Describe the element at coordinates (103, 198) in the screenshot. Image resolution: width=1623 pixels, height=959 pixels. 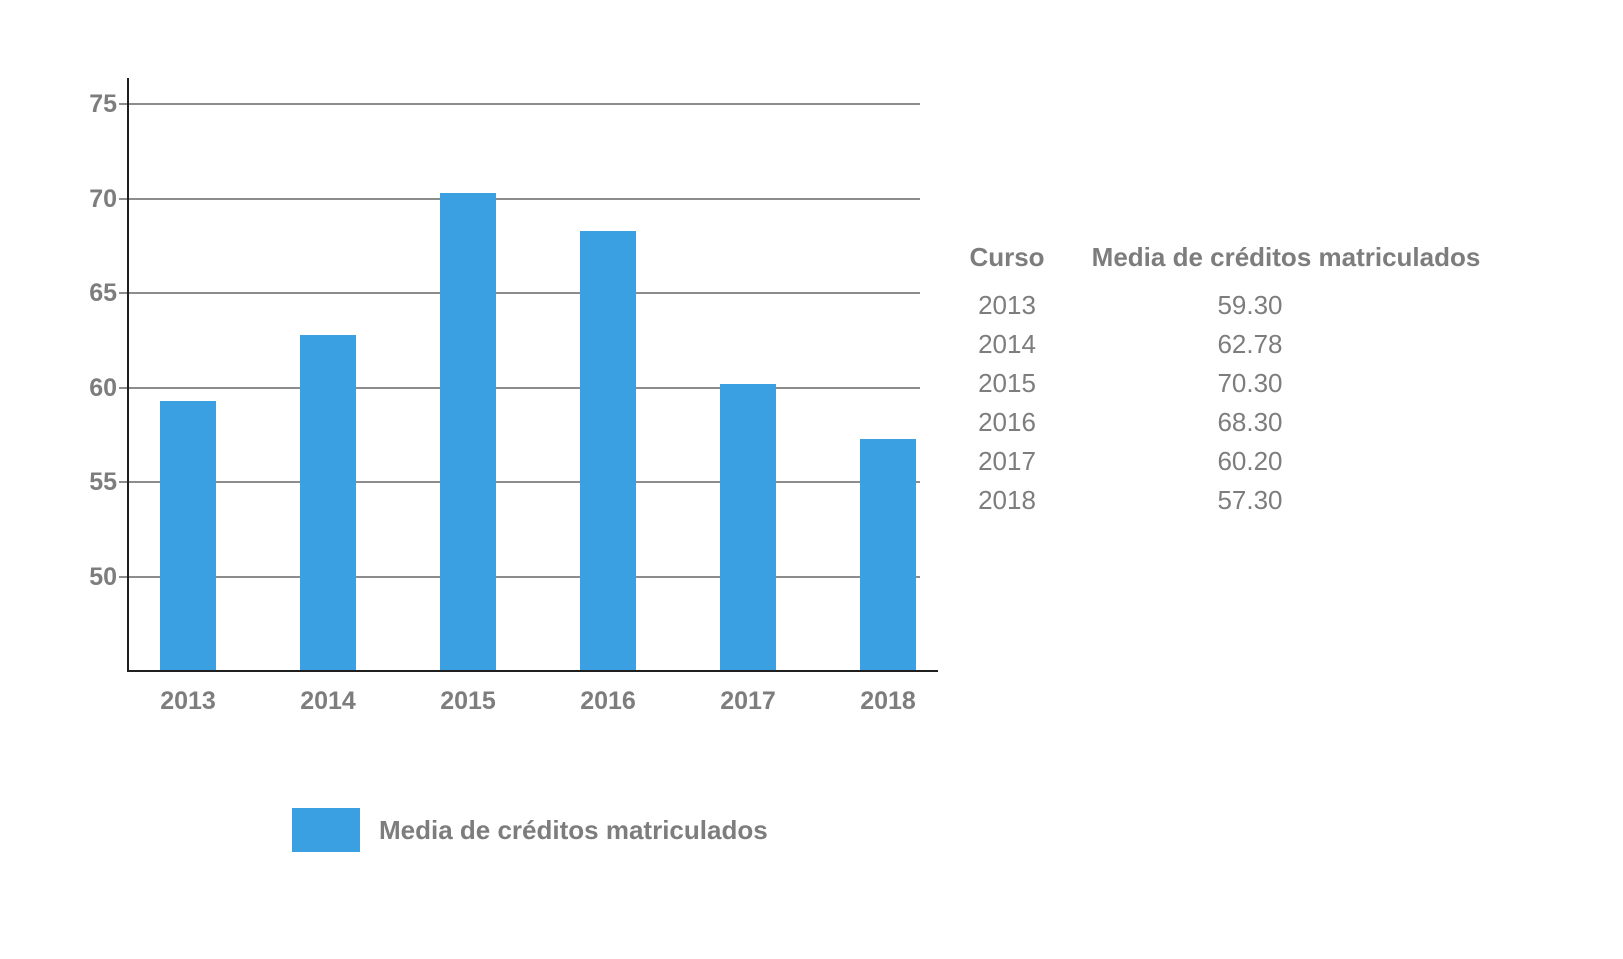
I see `y-axis-tick-label: 70` at that location.